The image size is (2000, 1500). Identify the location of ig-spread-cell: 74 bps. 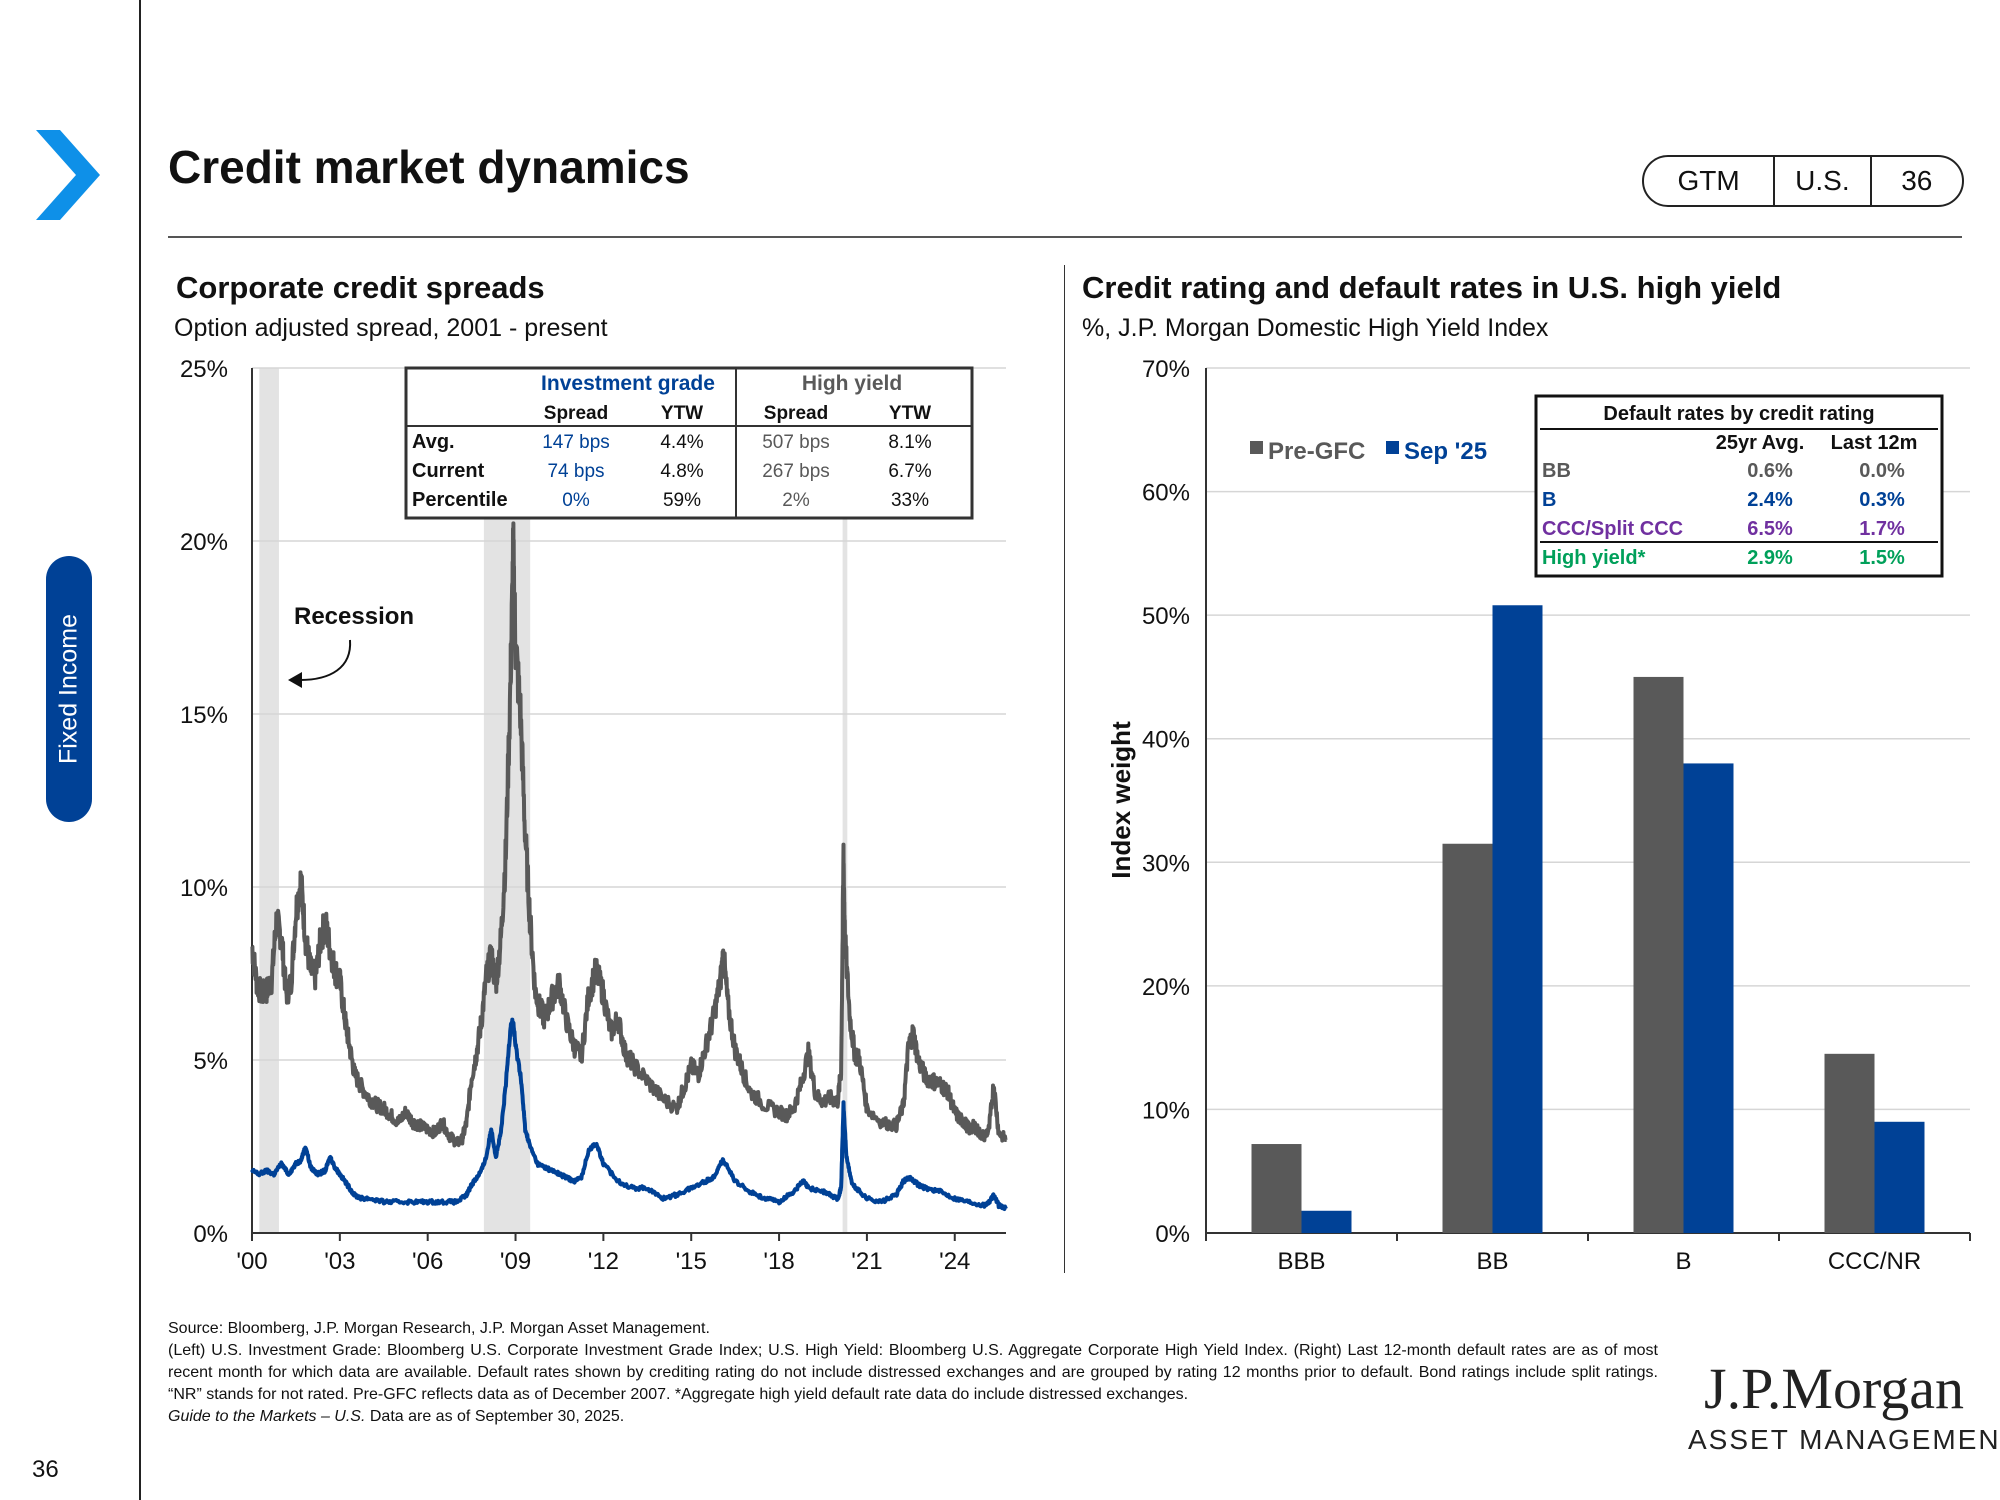
(575, 471).